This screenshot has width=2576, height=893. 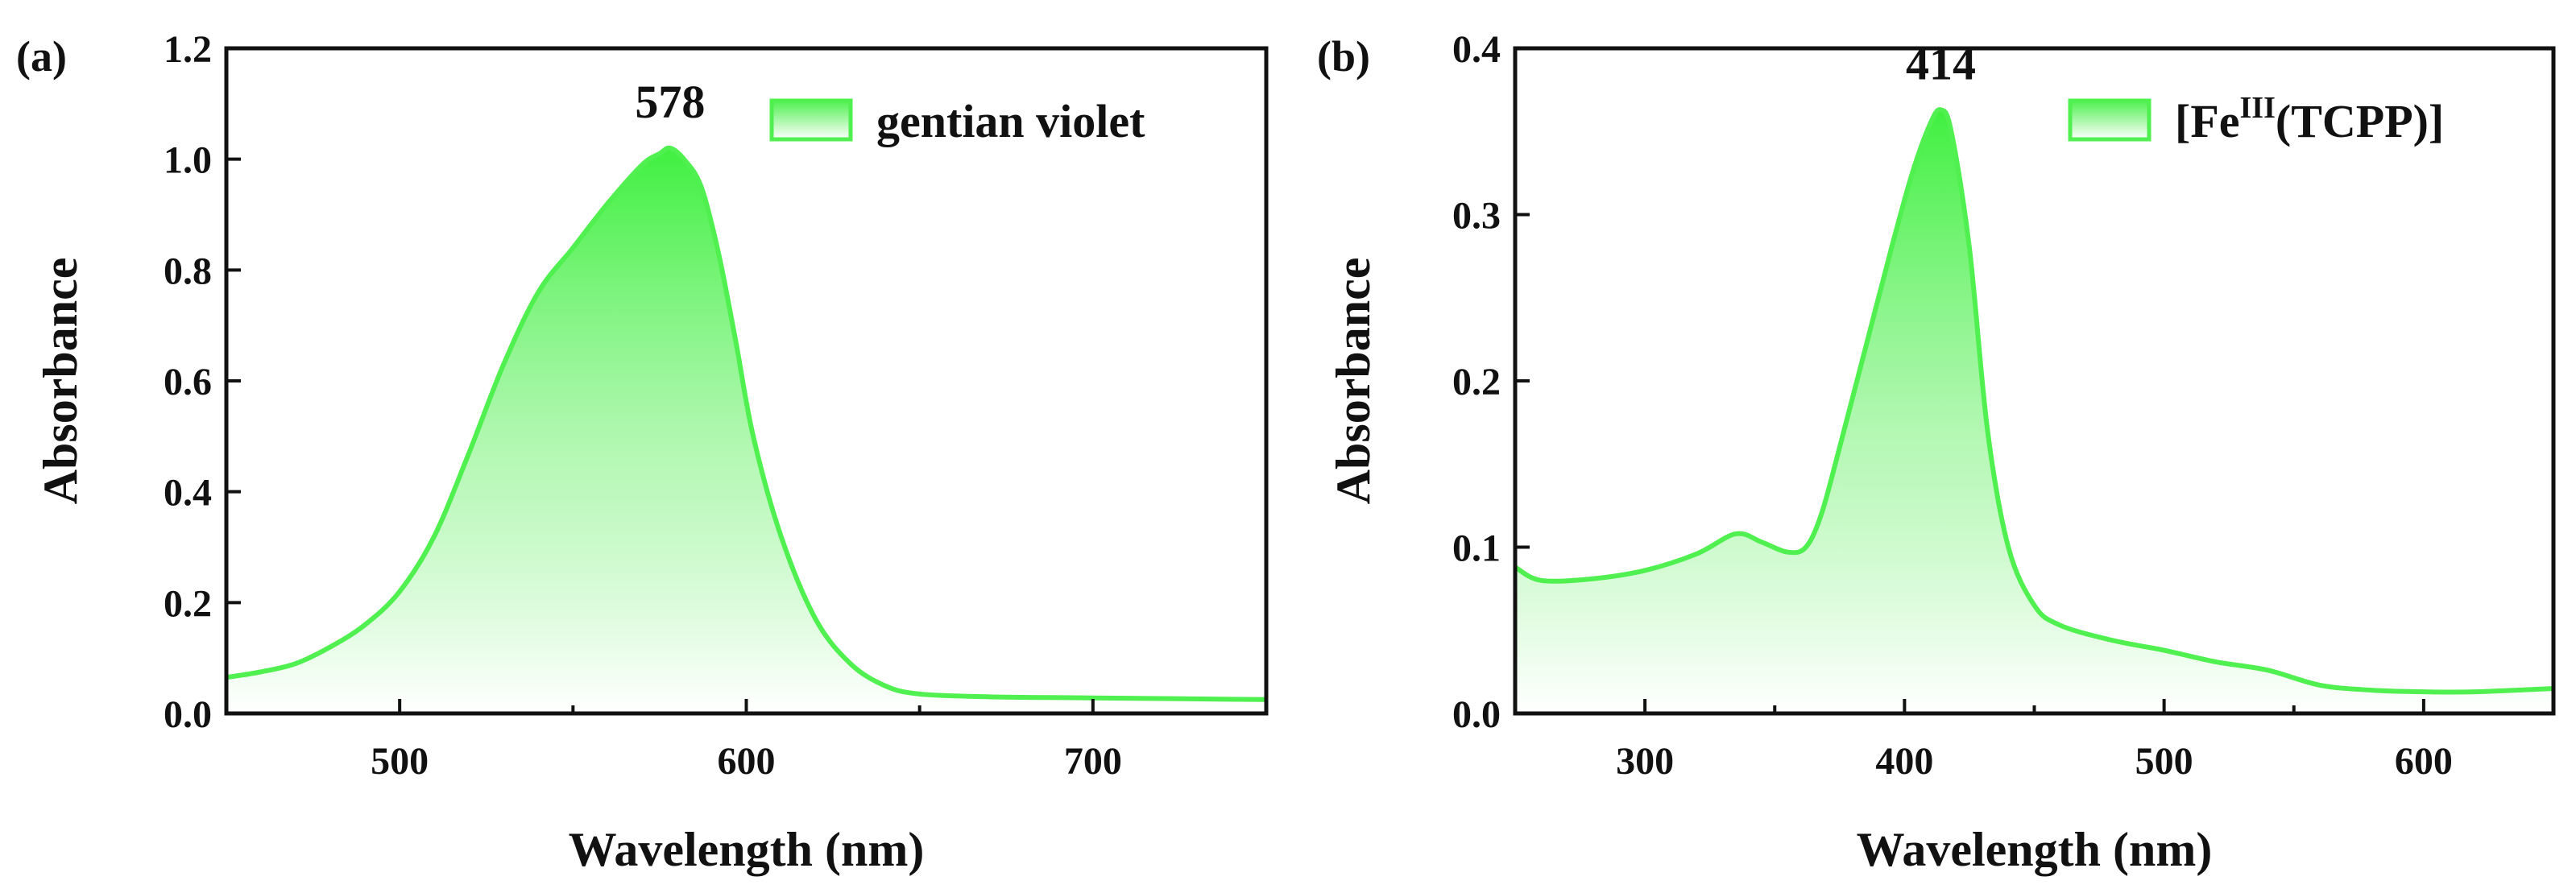 What do you see at coordinates (1476, 216) in the screenshot?
I see `y-tick-label: 0.3` at bounding box center [1476, 216].